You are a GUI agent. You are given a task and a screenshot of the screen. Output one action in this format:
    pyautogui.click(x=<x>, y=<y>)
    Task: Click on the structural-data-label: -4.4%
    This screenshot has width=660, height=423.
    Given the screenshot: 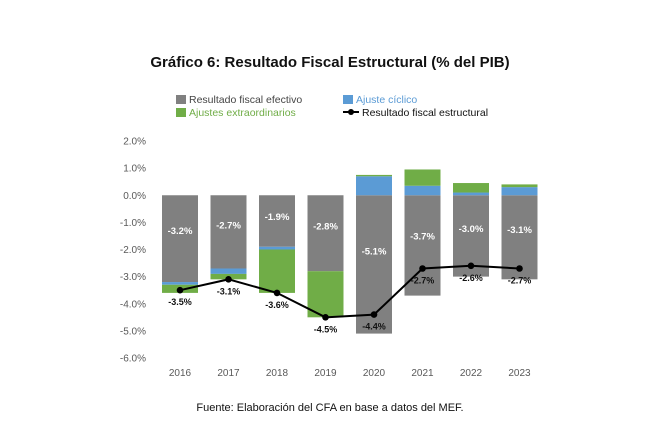 What is the action you would take?
    pyautogui.click(x=374, y=327)
    